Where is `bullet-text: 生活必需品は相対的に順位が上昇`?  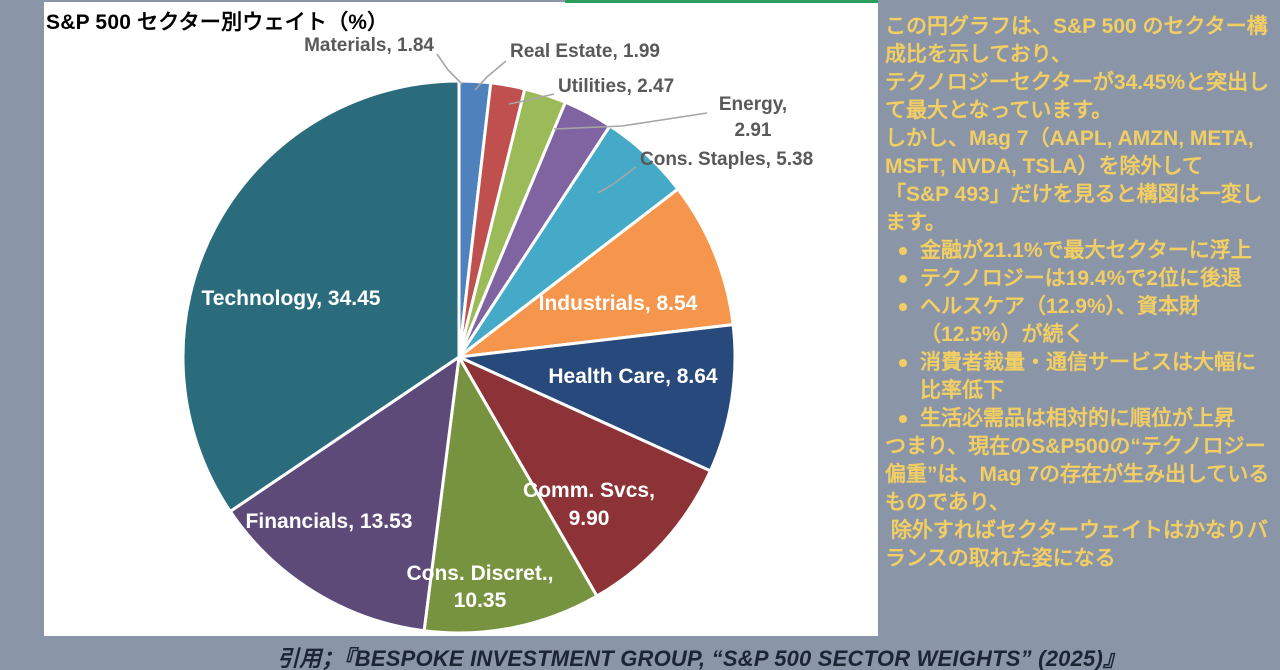
bullet-text: 生活必需品は相対的に順位が上昇 is located at coordinates (1077, 418).